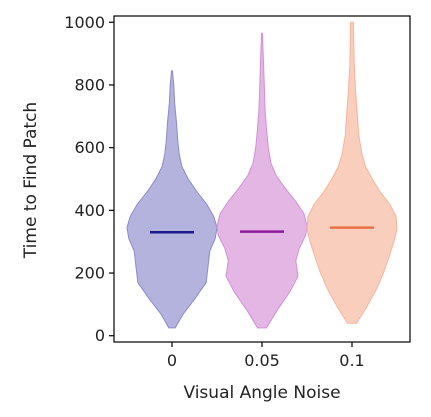 Image resolution: width=431 pixels, height=417 pixels. I want to click on x-tick-label: 0.1, so click(351, 360).